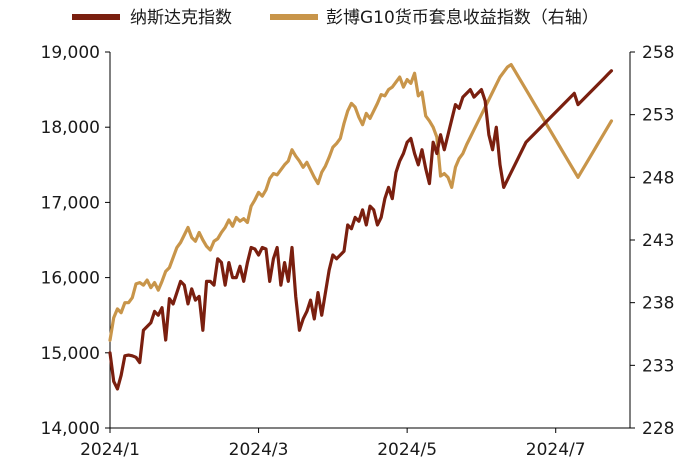 This screenshot has height=470, width=700. I want to click on right-axis-tick-label: 253, so click(658, 116).